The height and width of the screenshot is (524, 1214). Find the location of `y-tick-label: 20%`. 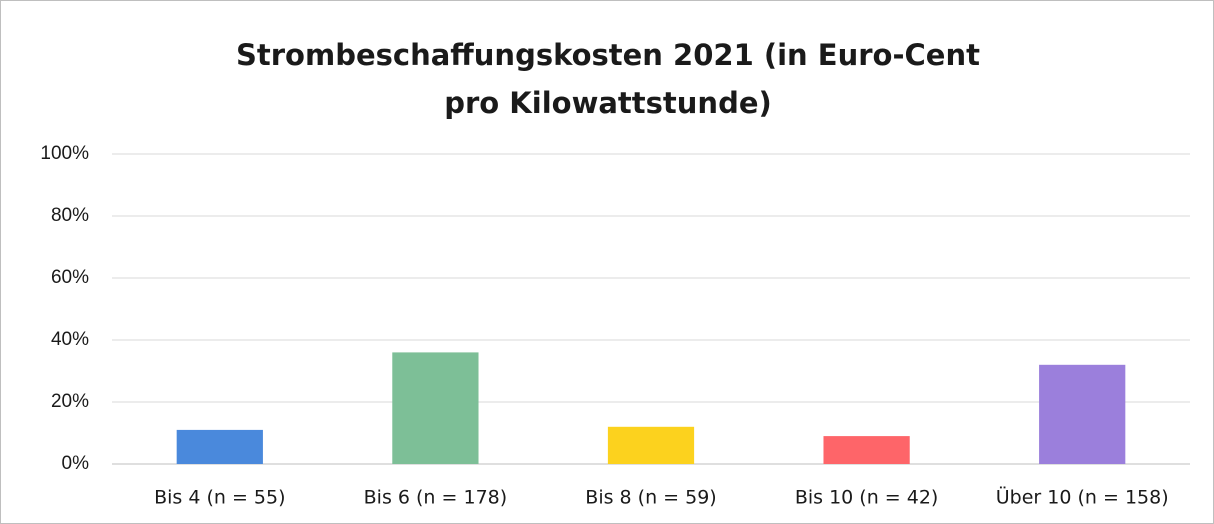

y-tick-label: 20% is located at coordinates (70, 401).